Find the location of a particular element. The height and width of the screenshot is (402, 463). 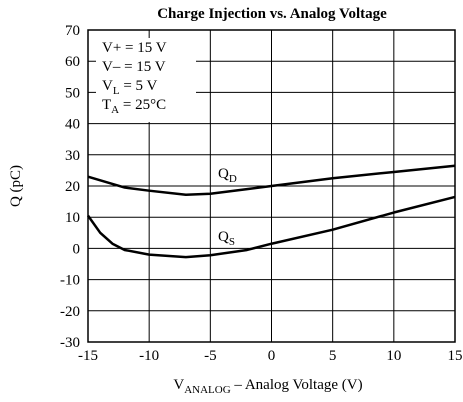

y-tick-label: 10 is located at coordinates (72, 218).